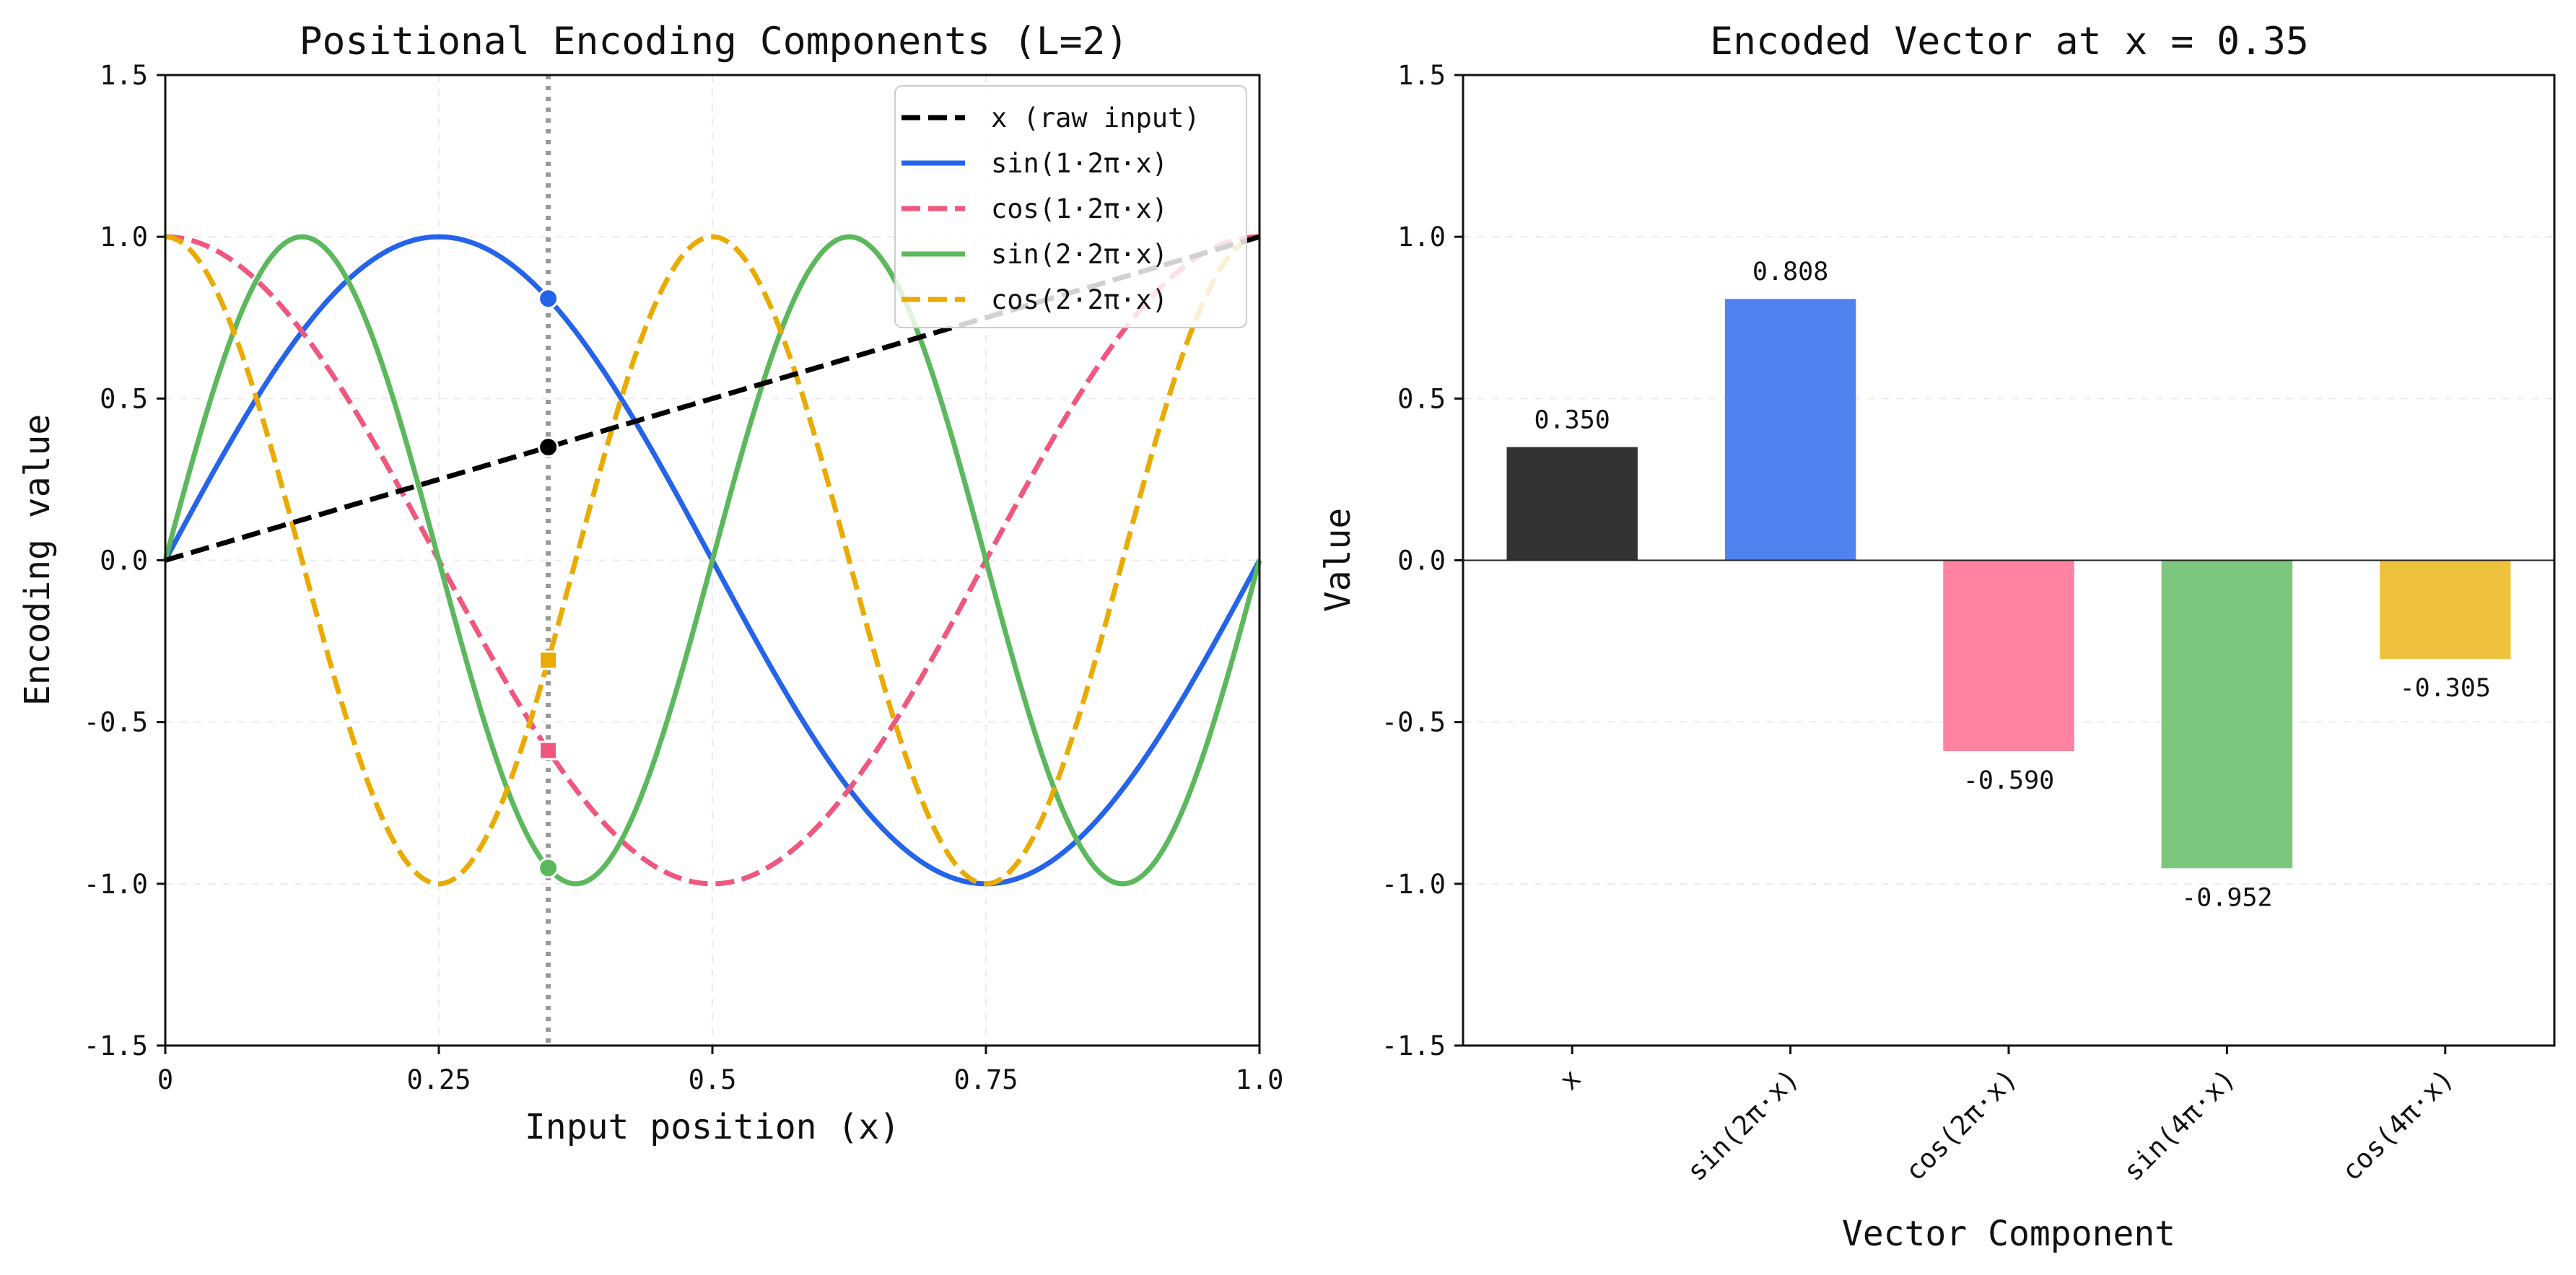 The image size is (2576, 1275). I want to click on bar-chart-xlabel: Vector Component, so click(2008, 1234).